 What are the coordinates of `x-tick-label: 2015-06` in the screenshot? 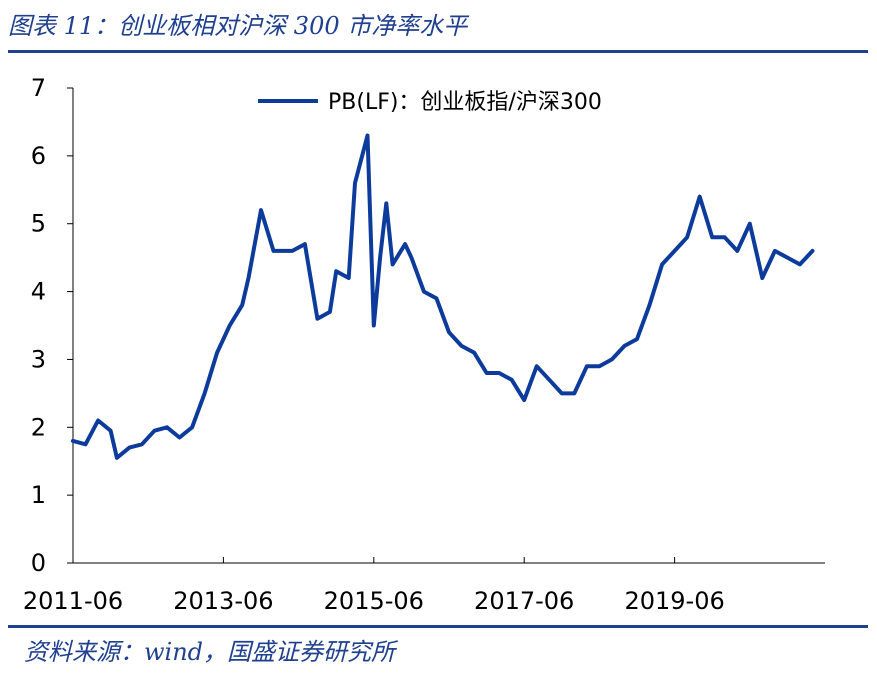 It's located at (374, 601).